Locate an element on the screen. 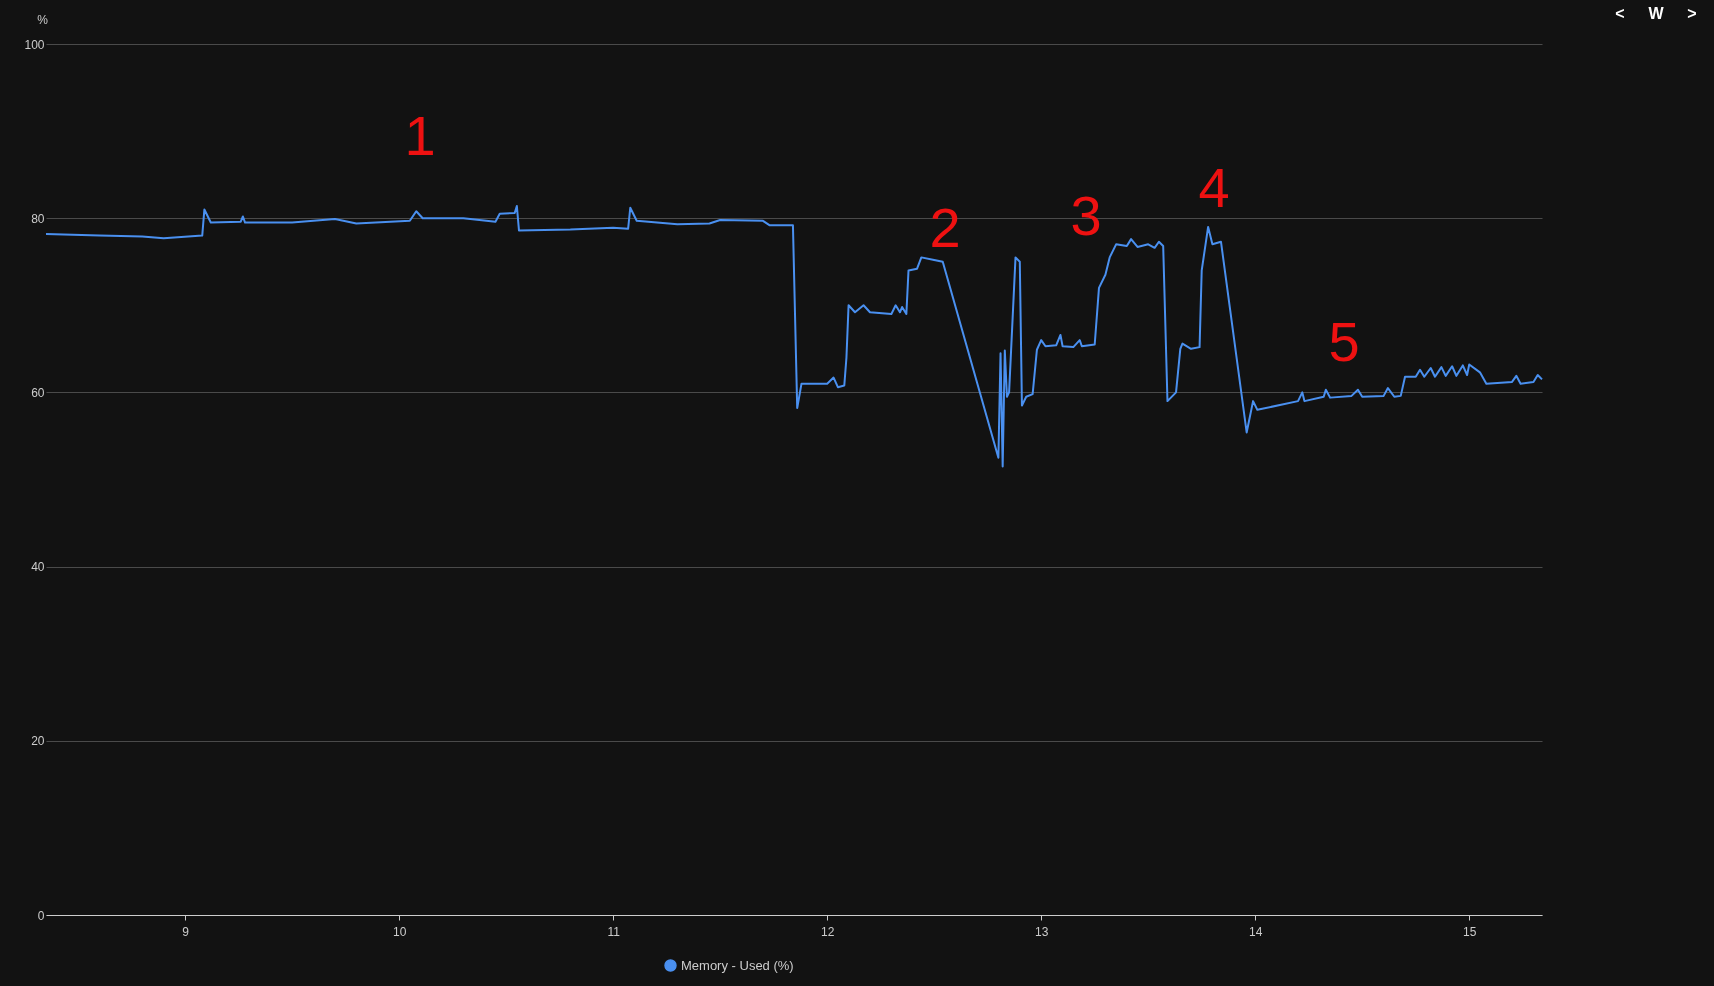 This screenshot has height=986, width=1714. annotation: 2 is located at coordinates (945, 227).